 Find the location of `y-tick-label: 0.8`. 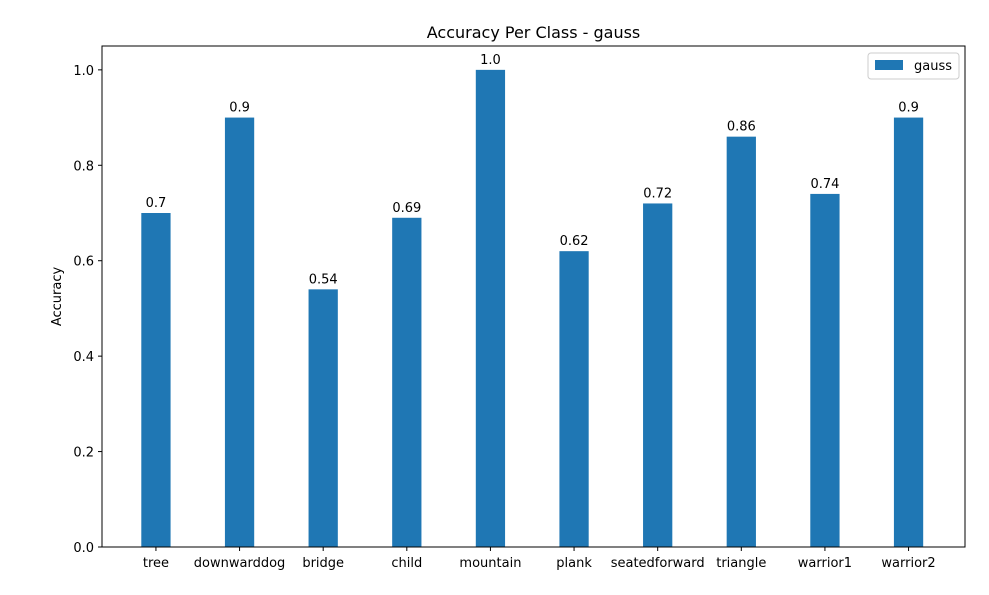

y-tick-label: 0.8 is located at coordinates (83, 166).